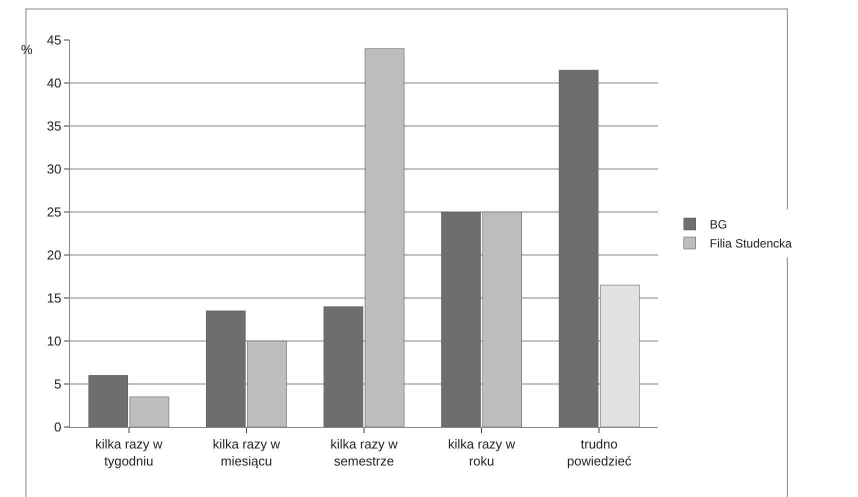 Image resolution: width=858 pixels, height=497 pixels. Describe the element at coordinates (54, 83) in the screenshot. I see `y-tick-label: 40` at that location.